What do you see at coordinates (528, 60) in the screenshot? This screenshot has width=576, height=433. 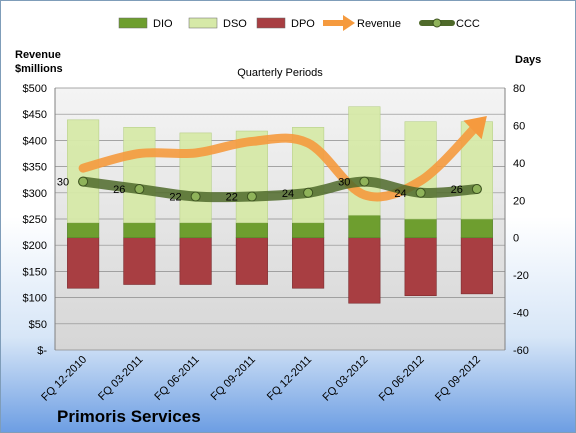 I see `right-axis-label: Days` at bounding box center [528, 60].